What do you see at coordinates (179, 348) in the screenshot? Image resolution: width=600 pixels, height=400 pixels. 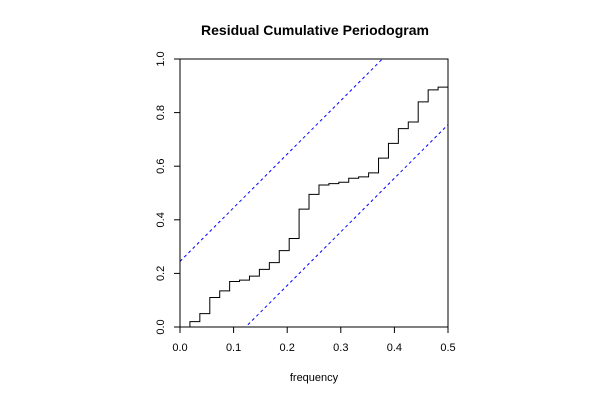 I see `x-tick-label: 0.0` at bounding box center [179, 348].